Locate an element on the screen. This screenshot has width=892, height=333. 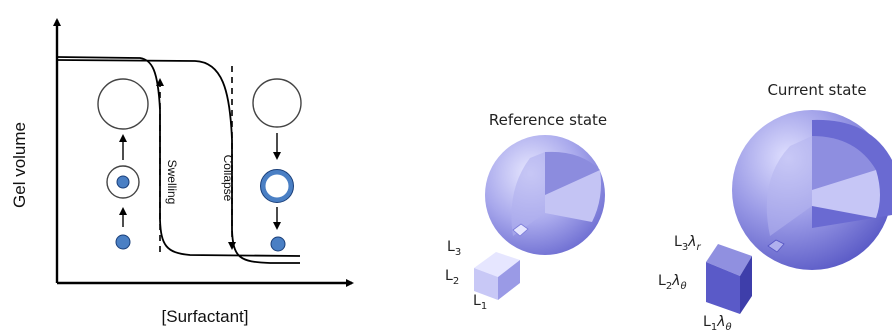
current-element-notch is located at coordinates (776, 246).